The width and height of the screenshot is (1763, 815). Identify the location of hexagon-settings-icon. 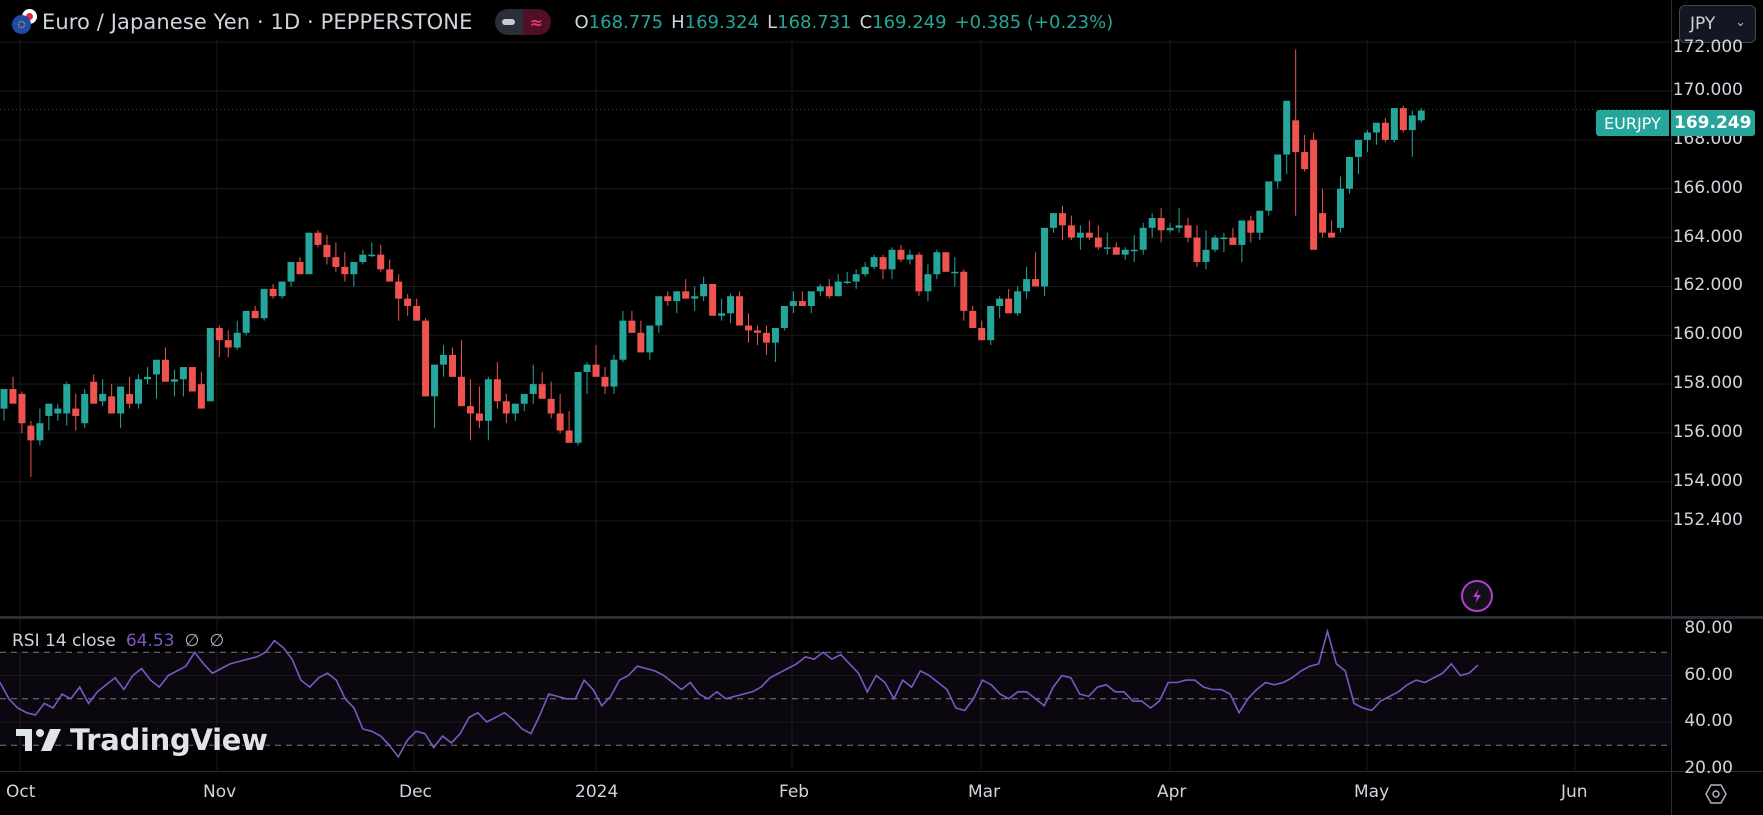
(1716, 794).